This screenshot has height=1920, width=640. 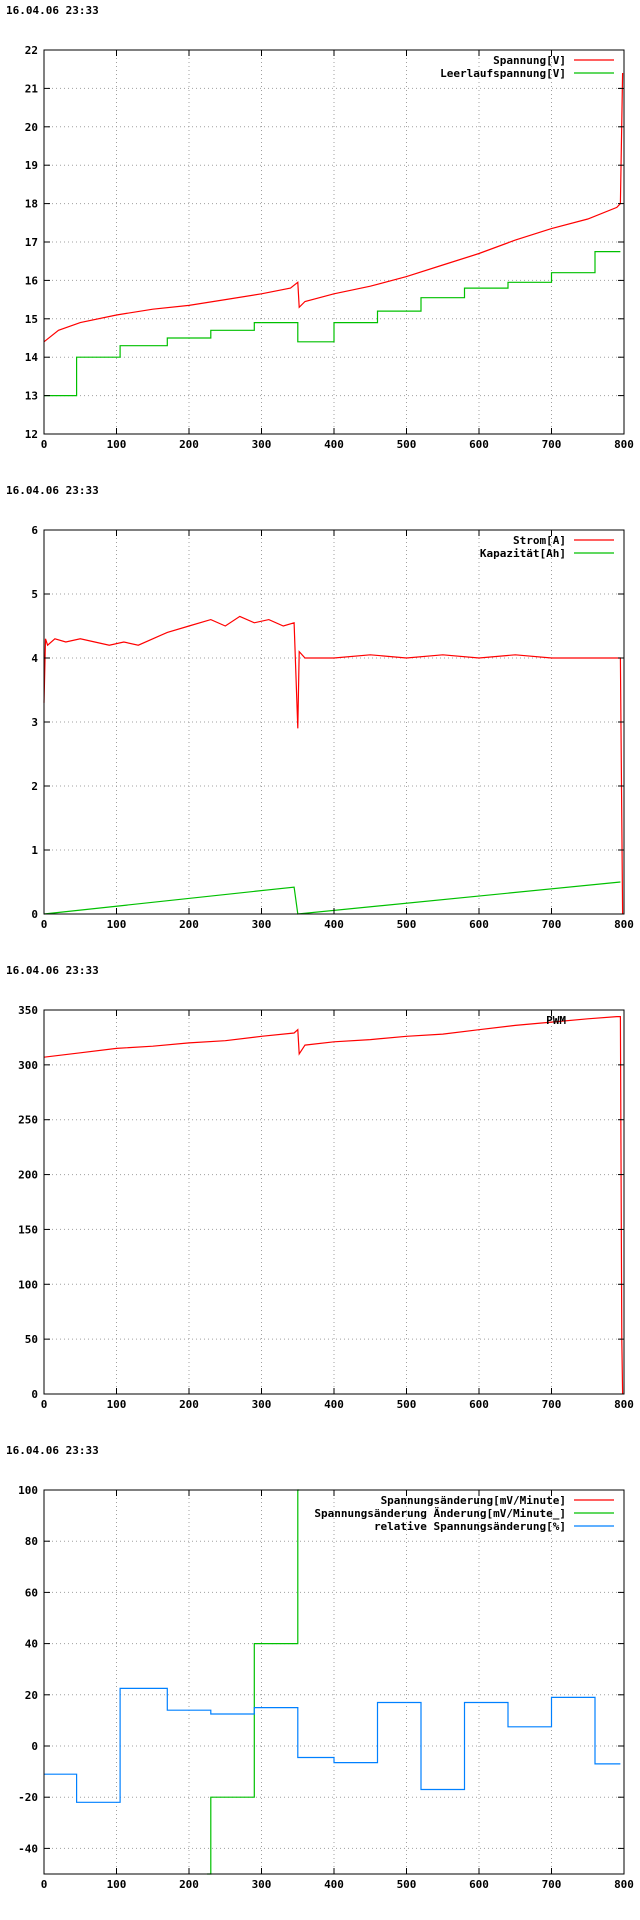 What do you see at coordinates (34, 850) in the screenshot?
I see `y-tick-label: 1` at bounding box center [34, 850].